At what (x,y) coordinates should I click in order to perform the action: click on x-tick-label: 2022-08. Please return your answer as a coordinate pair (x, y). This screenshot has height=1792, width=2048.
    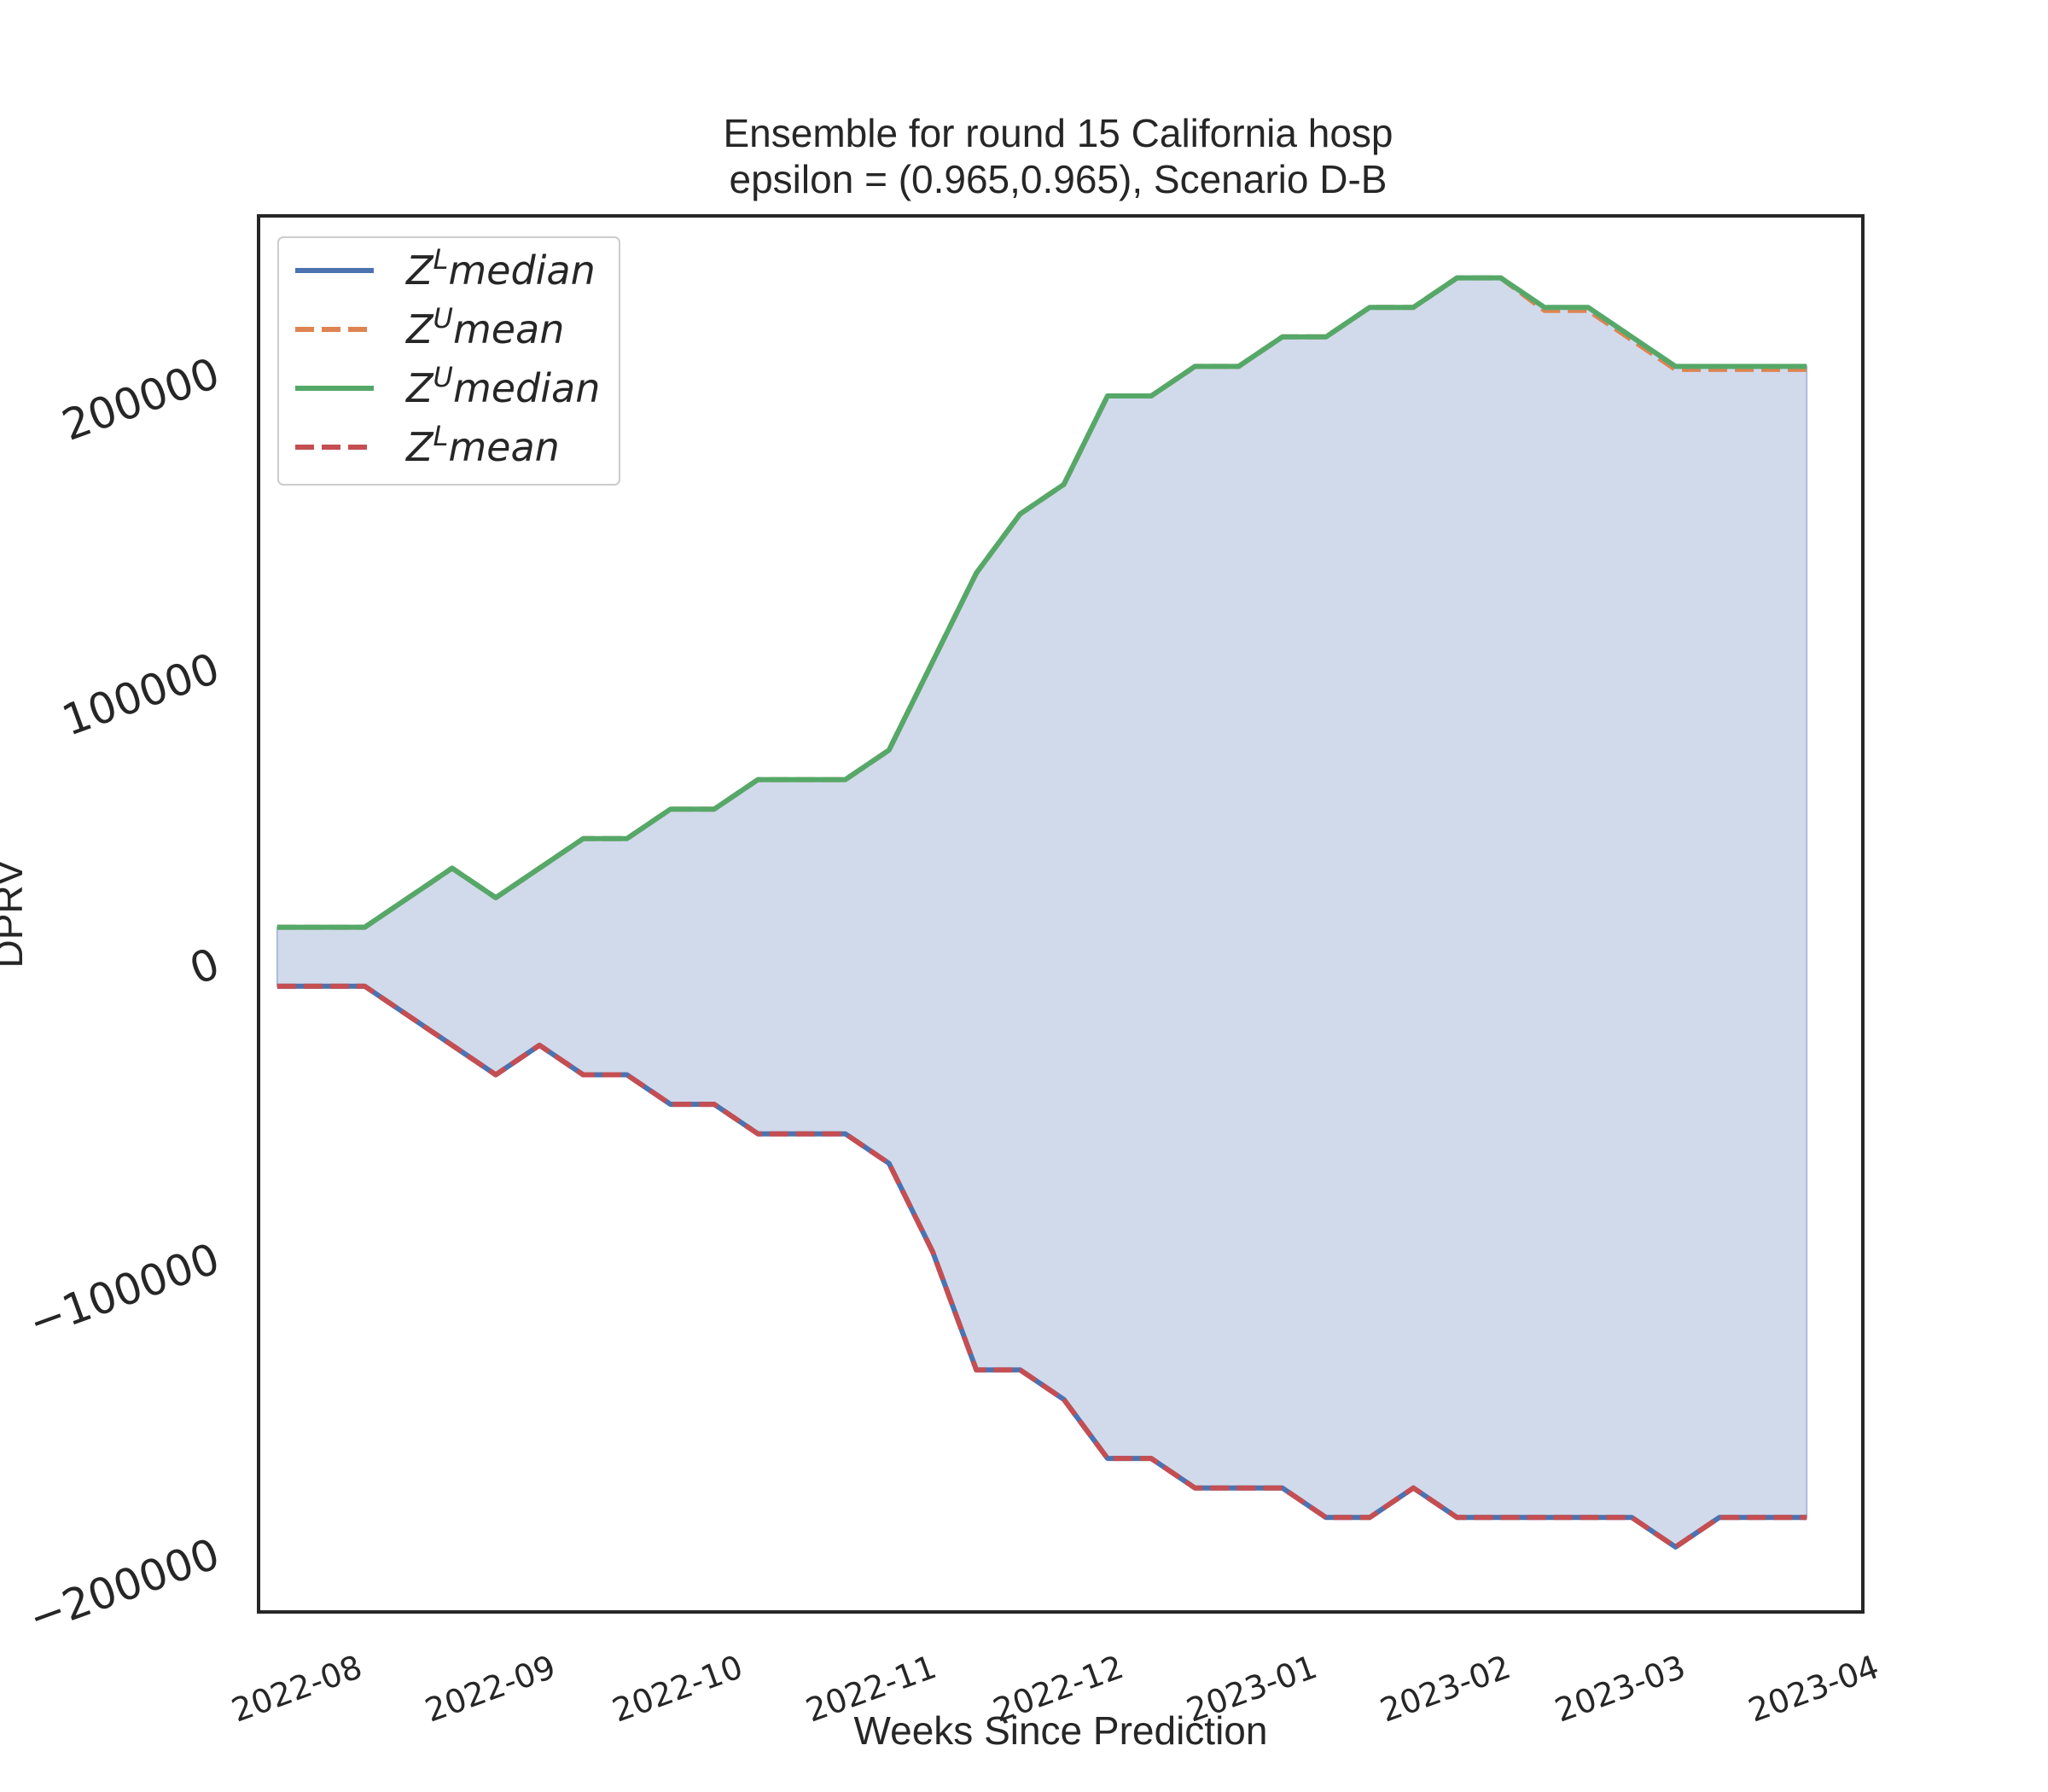
    Looking at the image, I should click on (297, 1689).